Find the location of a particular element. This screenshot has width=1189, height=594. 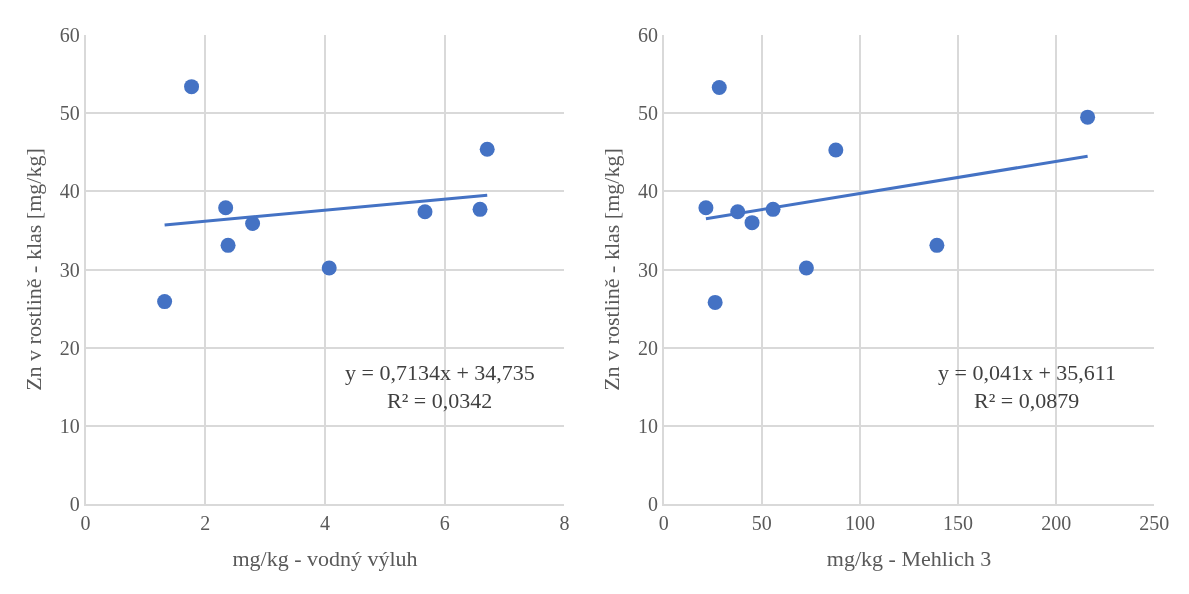

annotation: y = 0,041x + 35,611 is located at coordinates (1027, 372).